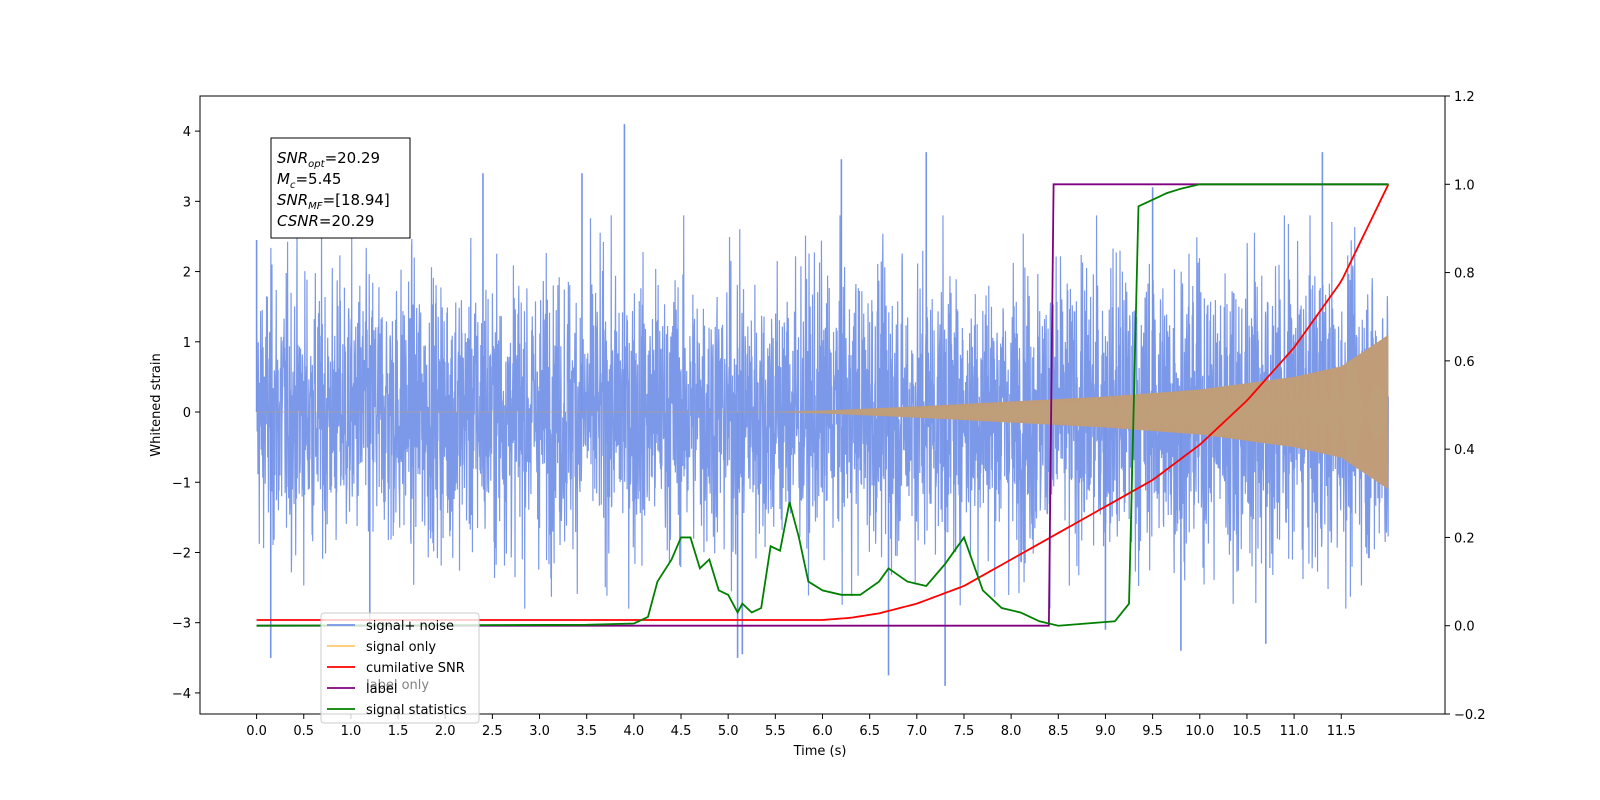  Describe the element at coordinates (1058, 731) in the screenshot. I see `x-tick-label: 8.5` at that location.